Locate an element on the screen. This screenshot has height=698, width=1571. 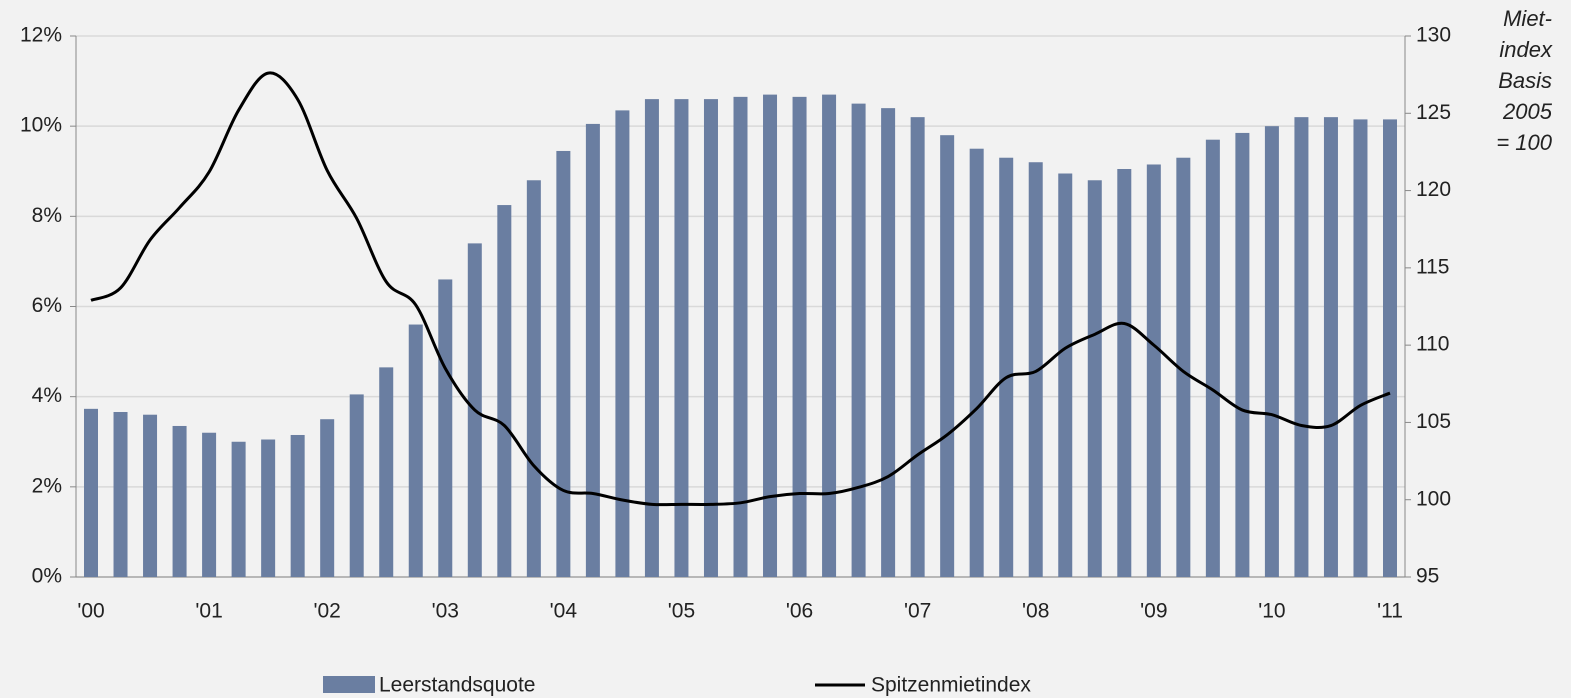
y-tick-label: 12% is located at coordinates (41, 35).